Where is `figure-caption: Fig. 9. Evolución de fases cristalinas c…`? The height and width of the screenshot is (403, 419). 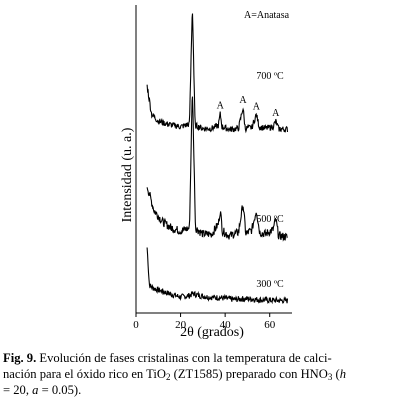 figure-caption: Fig. 9. Evolución de fases cristalinas c… is located at coordinates (210, 374).